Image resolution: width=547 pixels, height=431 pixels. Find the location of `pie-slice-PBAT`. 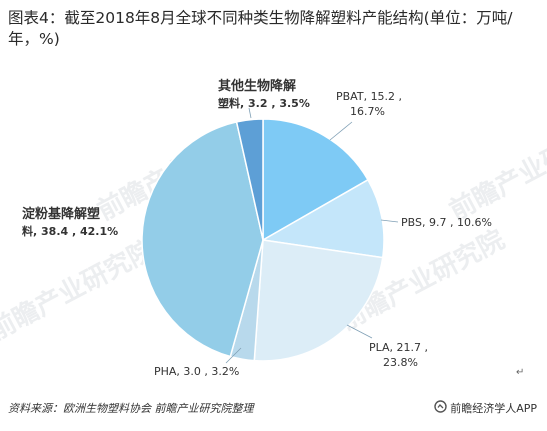

pie-slice-PBAT is located at coordinates (316, 180).